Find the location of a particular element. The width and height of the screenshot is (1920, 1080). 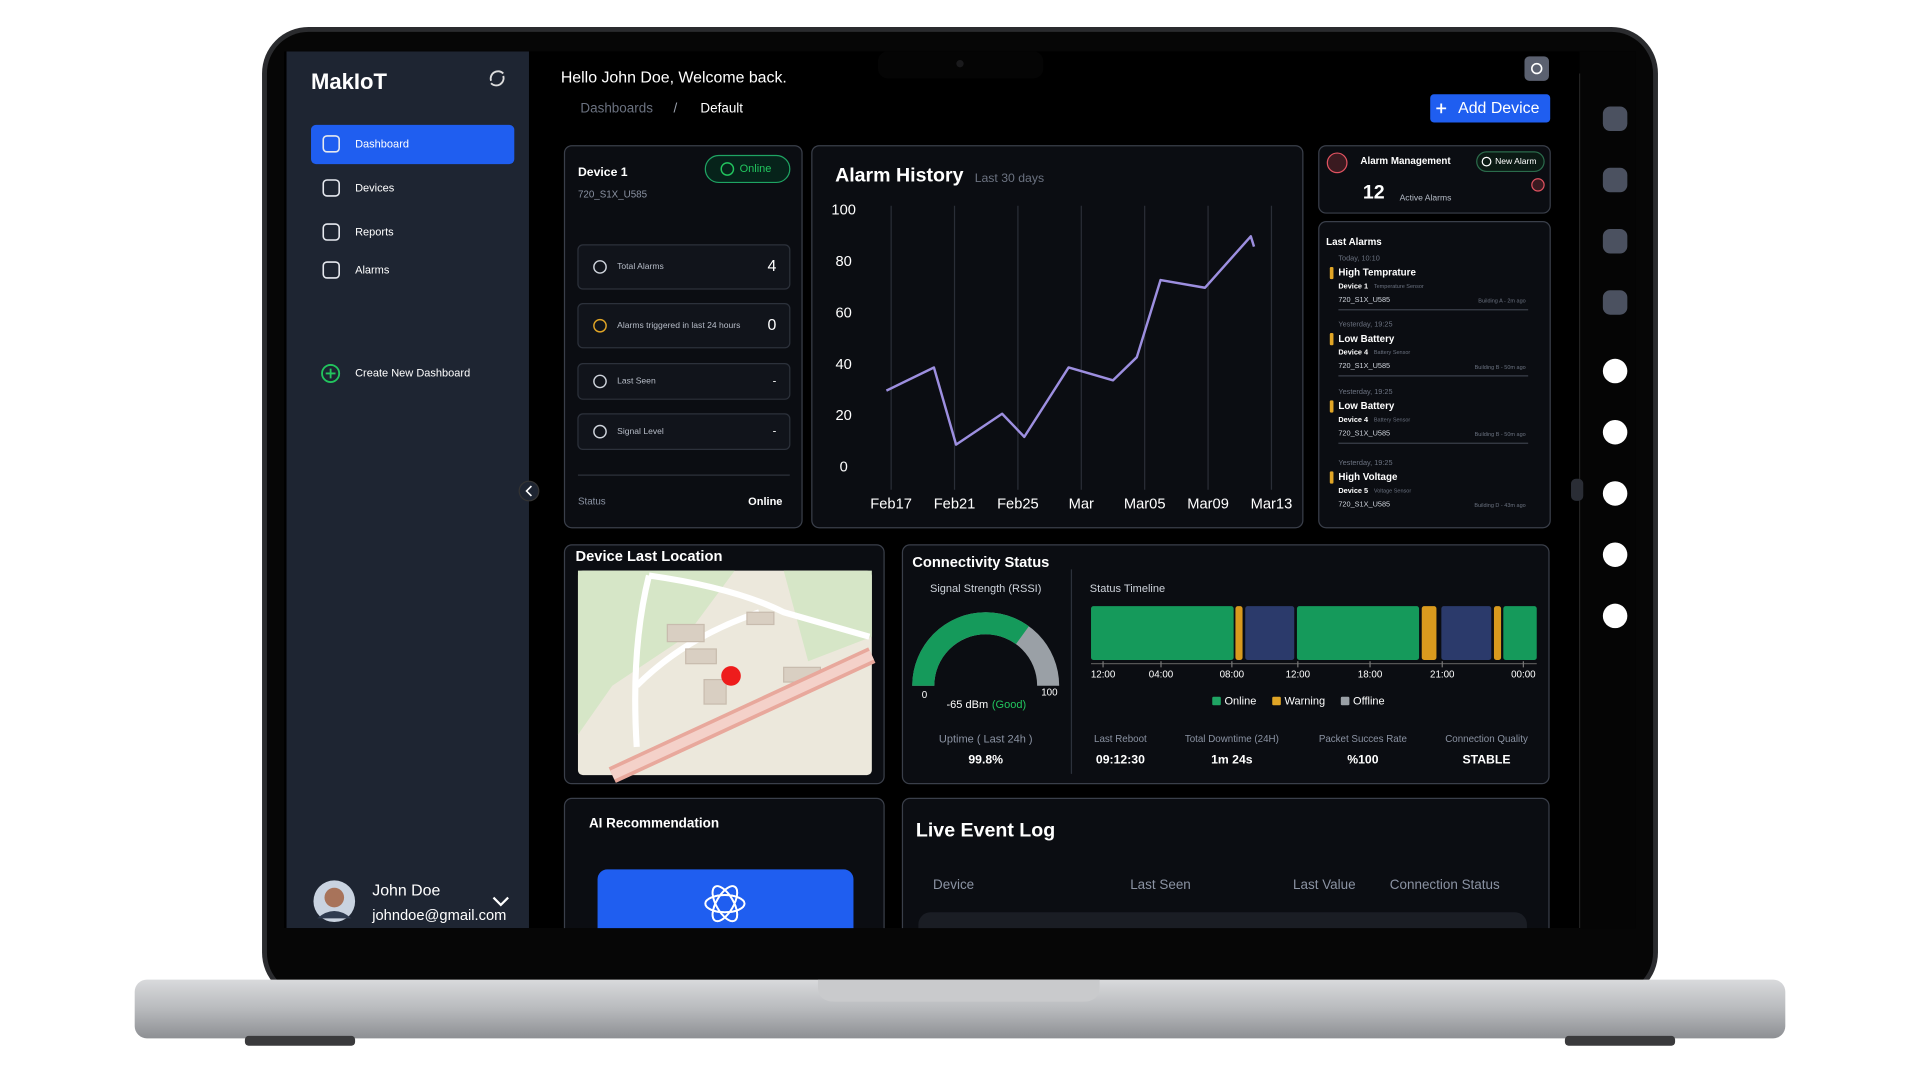

metric-label: Alarms triggered in last 24 hours is located at coordinates (678, 325).